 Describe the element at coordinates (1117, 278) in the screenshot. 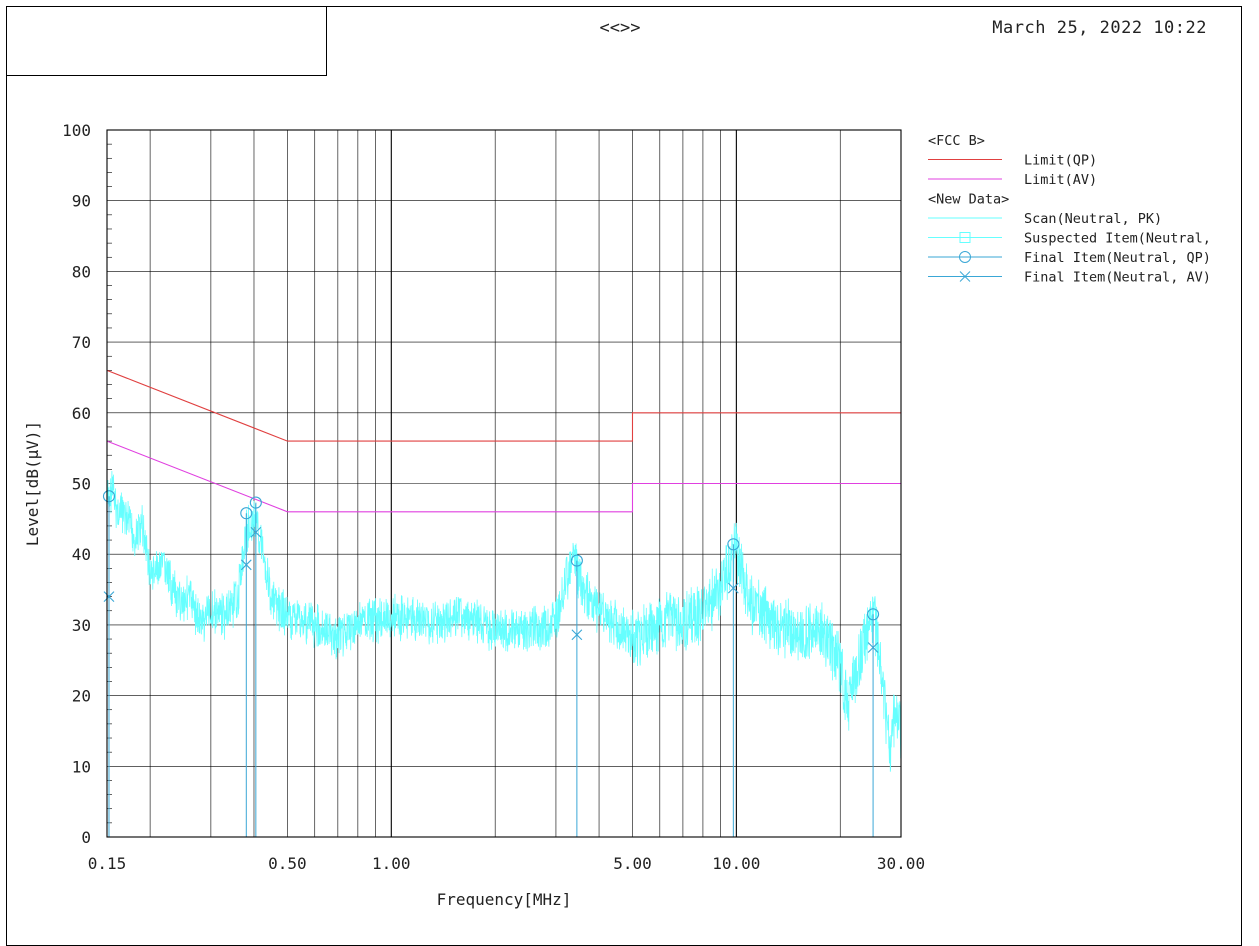

I see `legend-entry-label: Final Item(Neutral, AV)` at that location.